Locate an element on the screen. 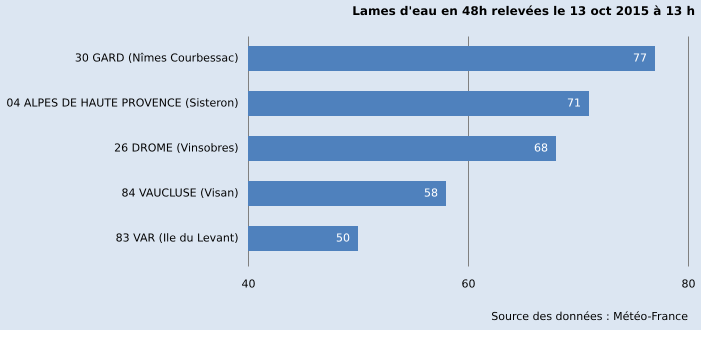 Image resolution: width=713 pixels, height=341 pixels. source-note: Source des données : Météo-France is located at coordinates (589, 316).